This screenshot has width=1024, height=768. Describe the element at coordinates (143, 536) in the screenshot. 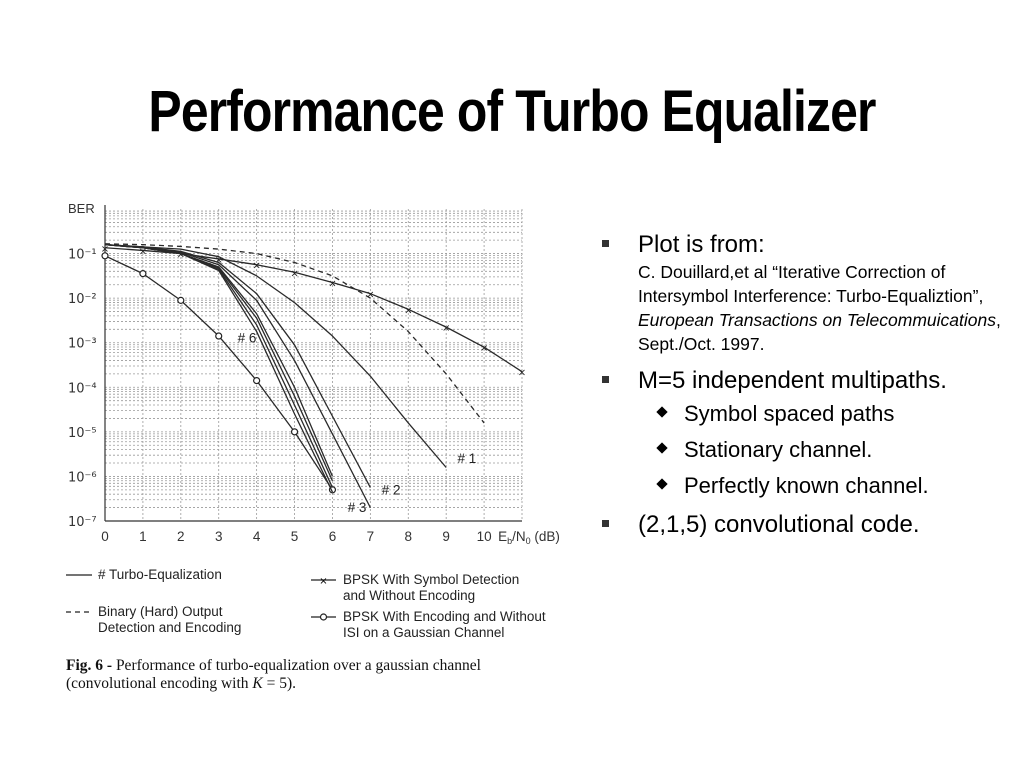

I see `x-tick-label: 1` at that location.